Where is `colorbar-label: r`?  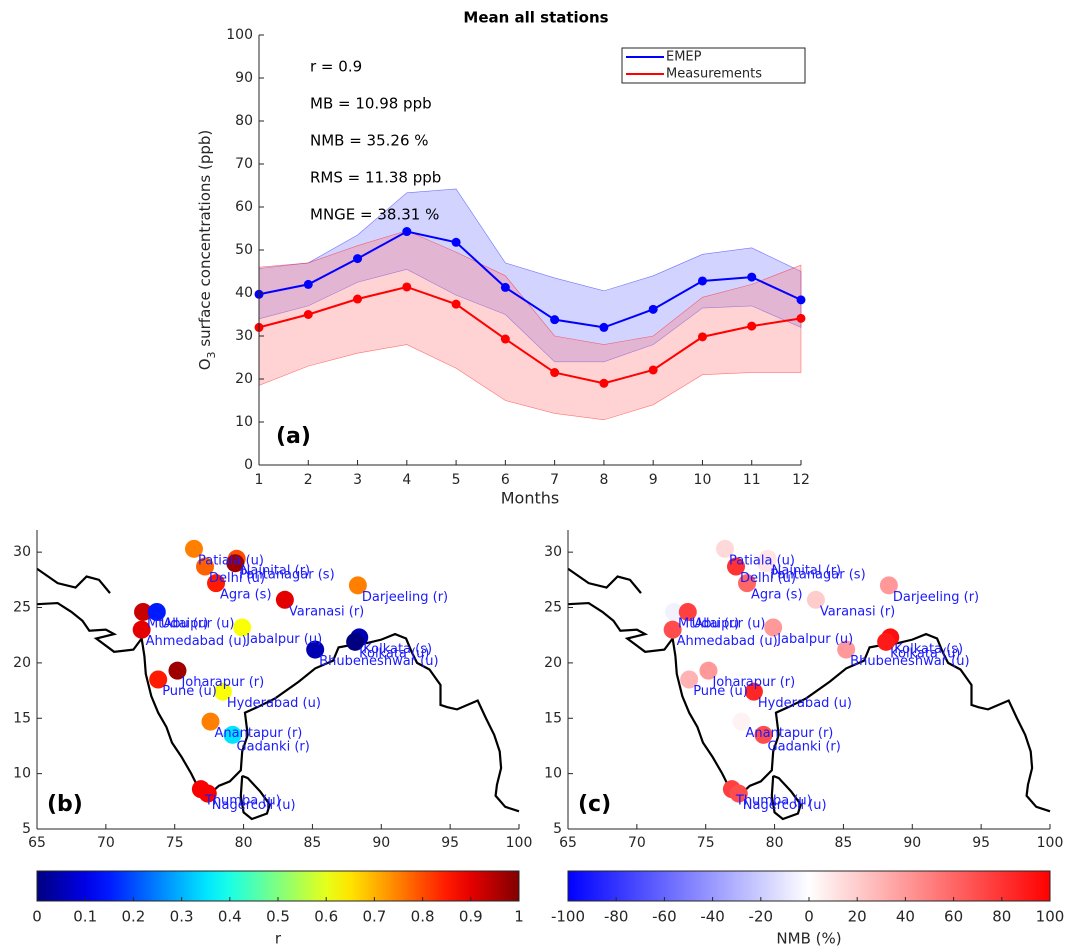
colorbar-label: r is located at coordinates (278, 939).